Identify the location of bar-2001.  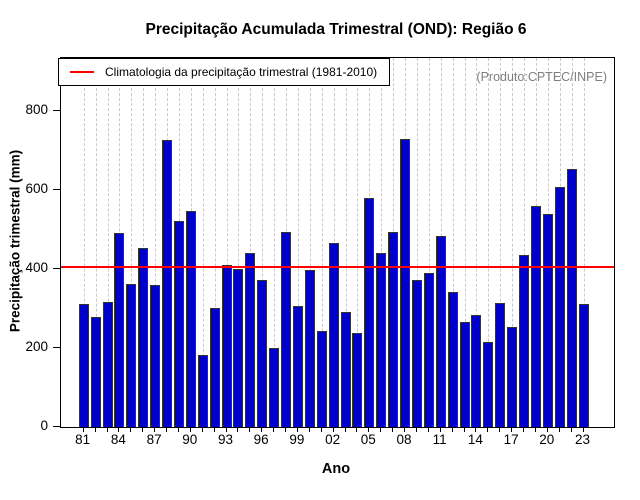
(321, 379).